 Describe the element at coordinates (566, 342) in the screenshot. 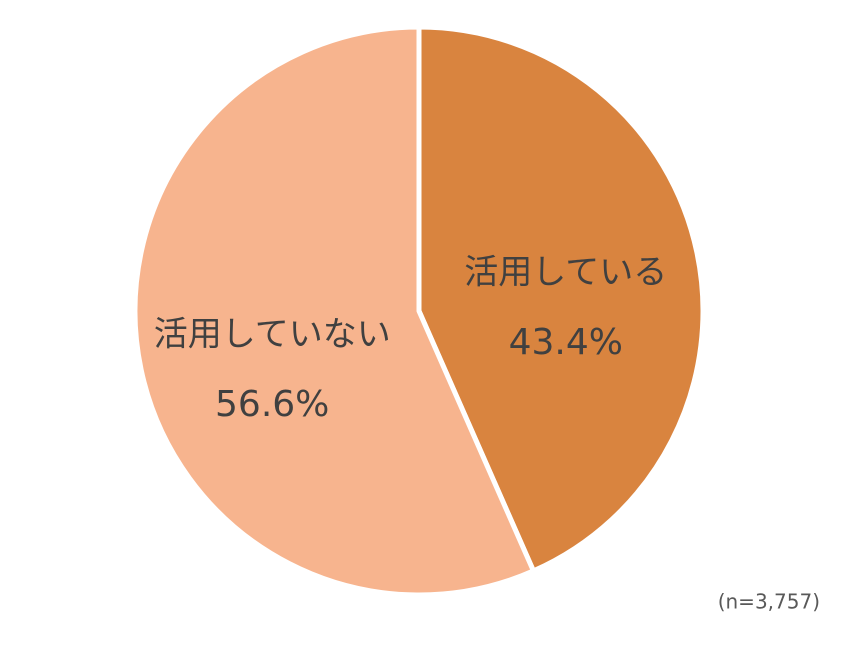

I see `slice-value-label: 43.4%` at that location.